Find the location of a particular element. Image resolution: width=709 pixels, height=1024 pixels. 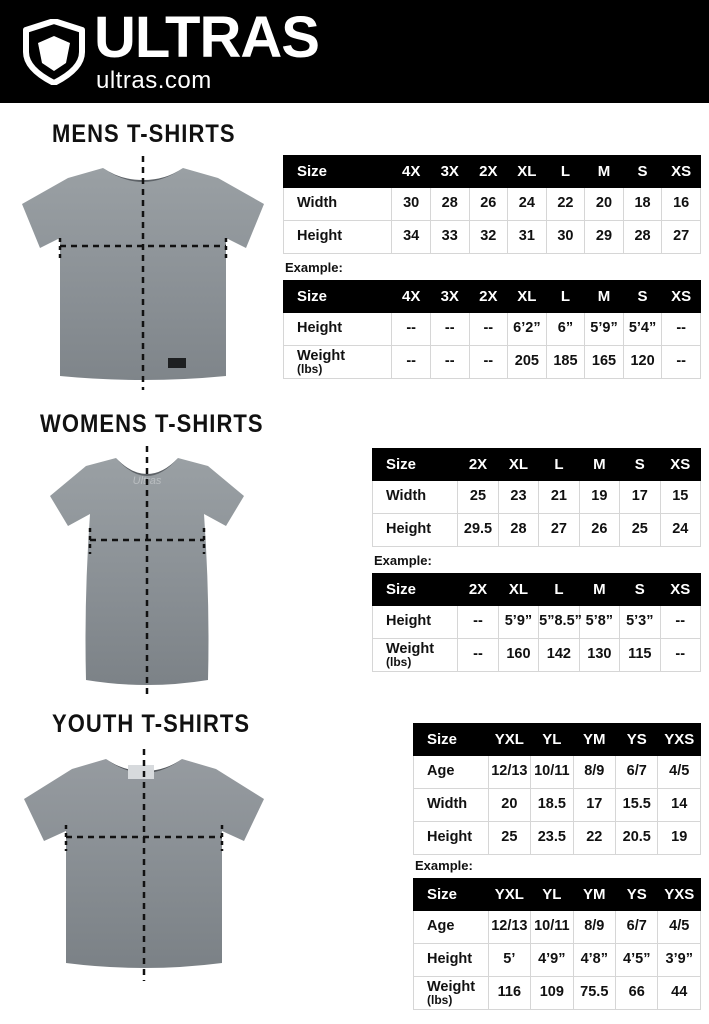

cell-exweight-m: 165 is located at coordinates (604, 362).